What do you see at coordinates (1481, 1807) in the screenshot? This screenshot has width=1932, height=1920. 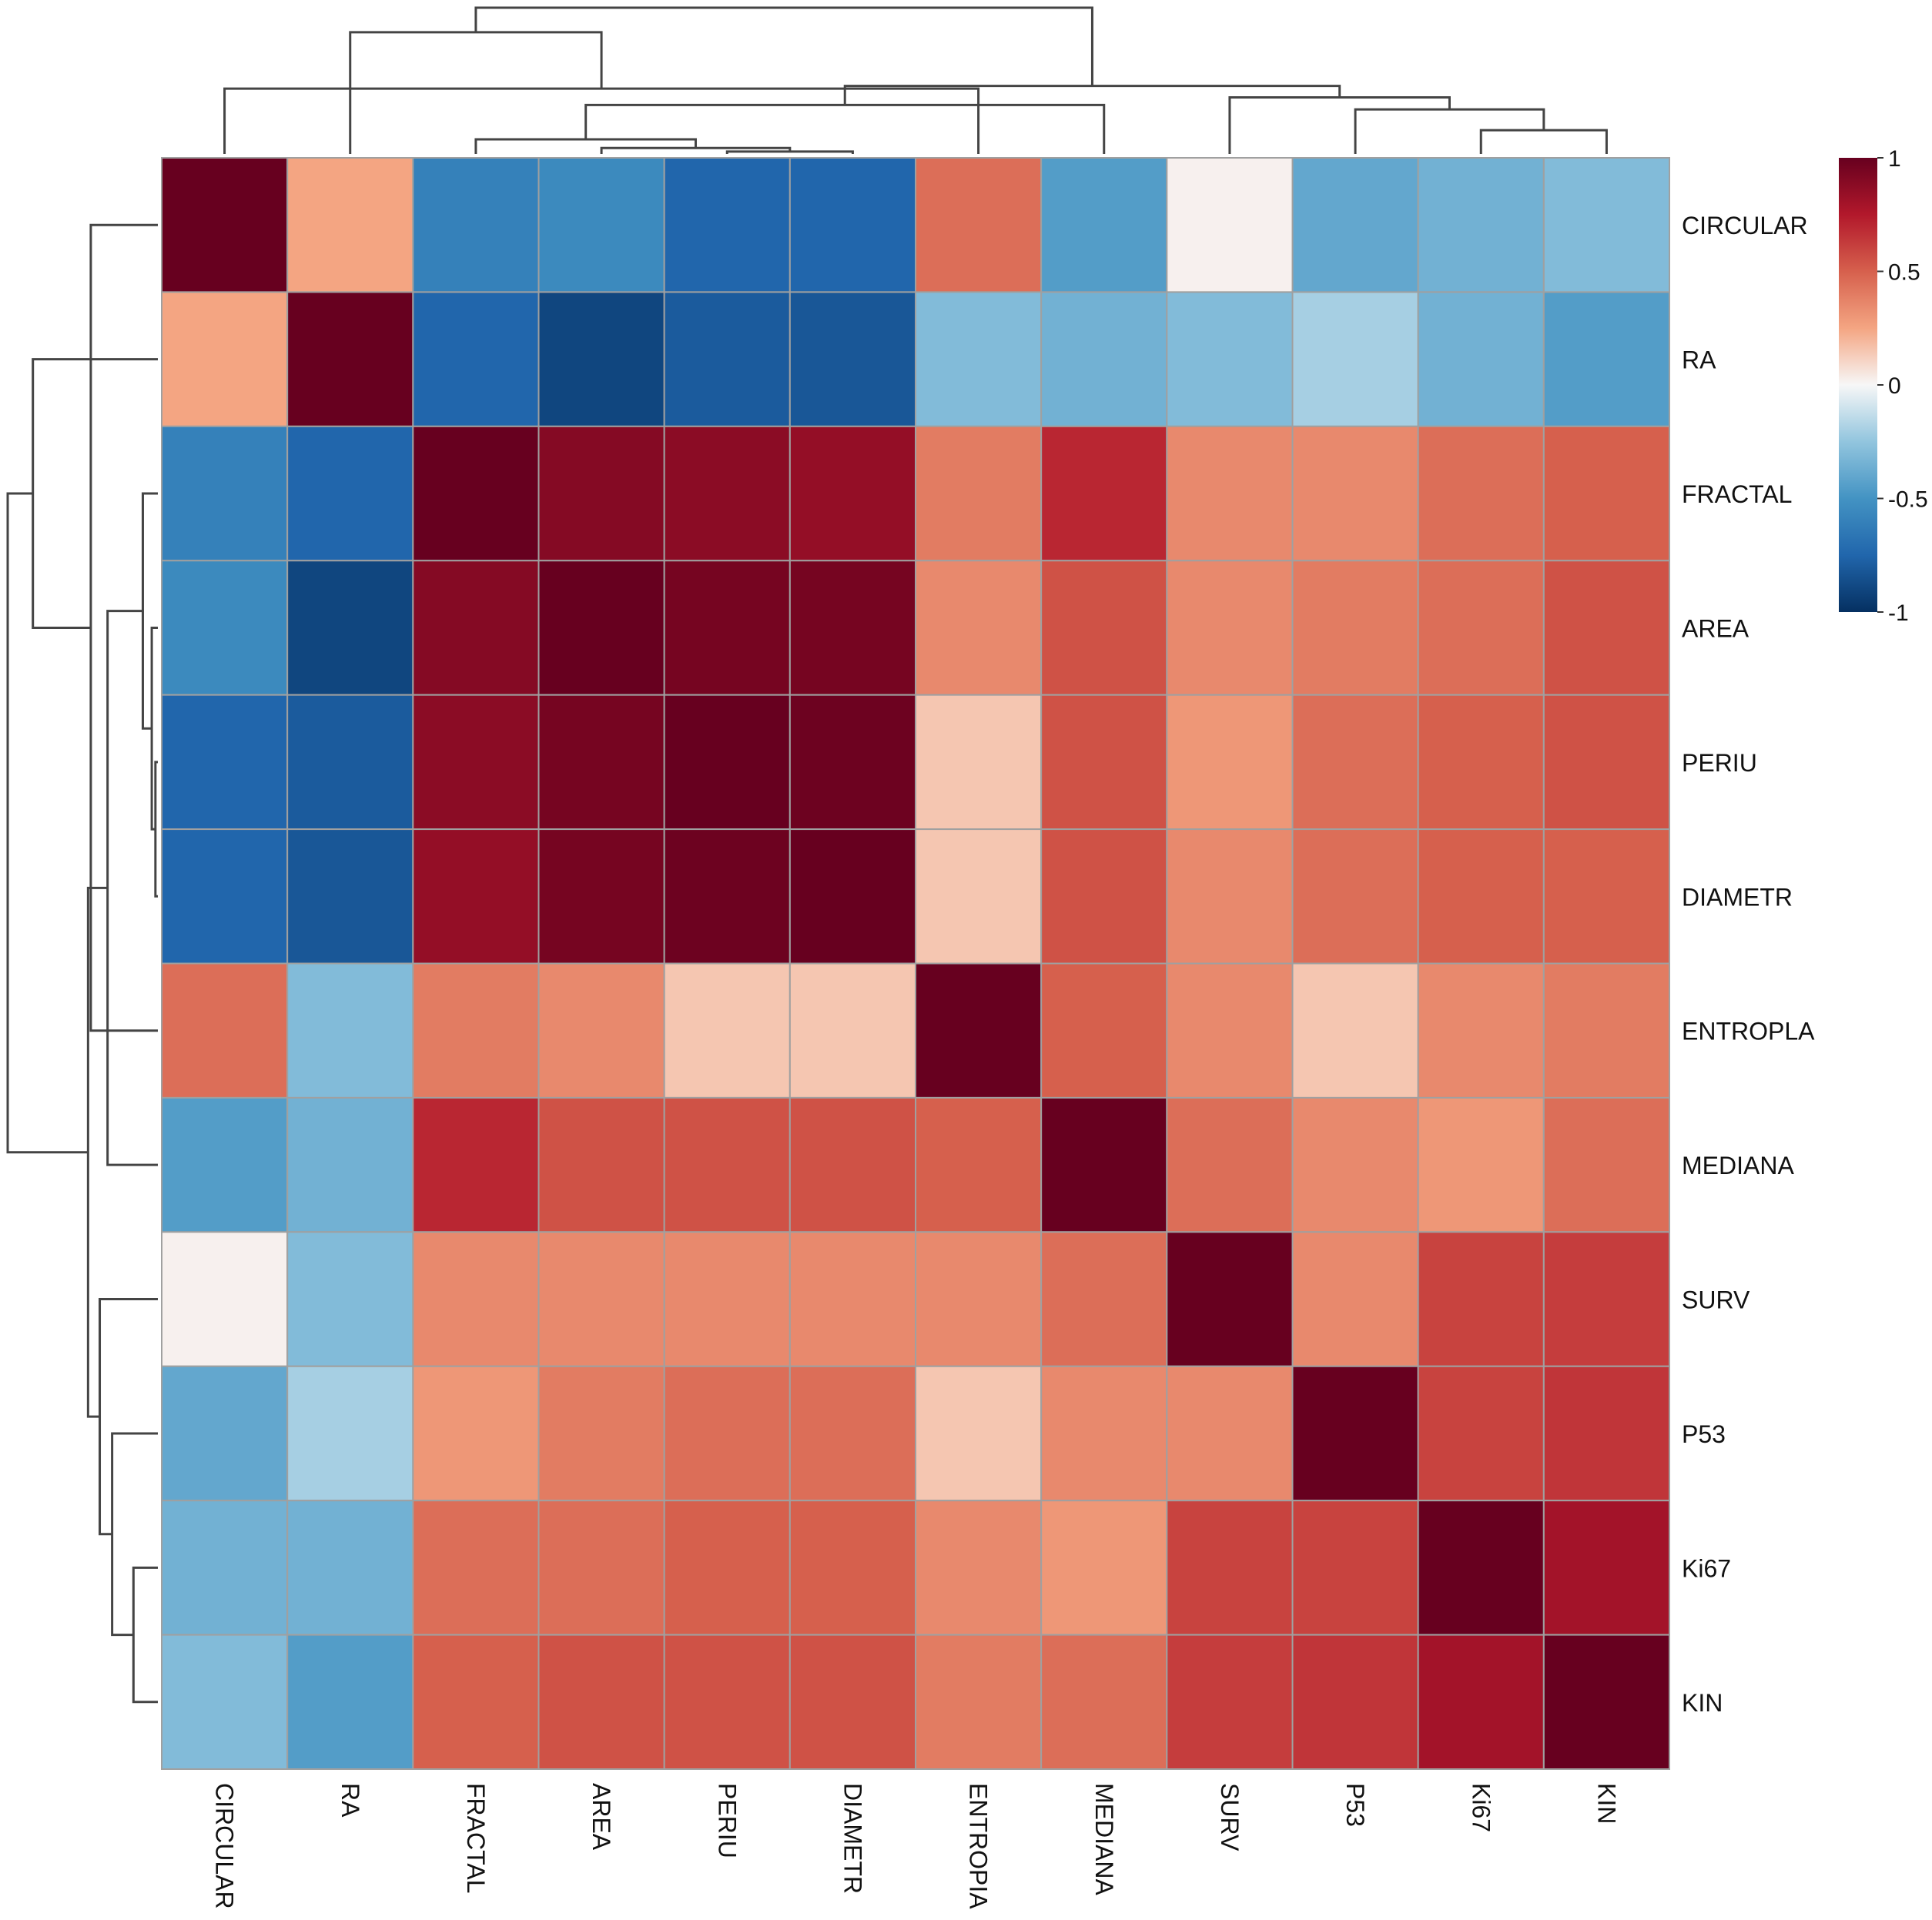 I see `column-label: Ki67` at bounding box center [1481, 1807].